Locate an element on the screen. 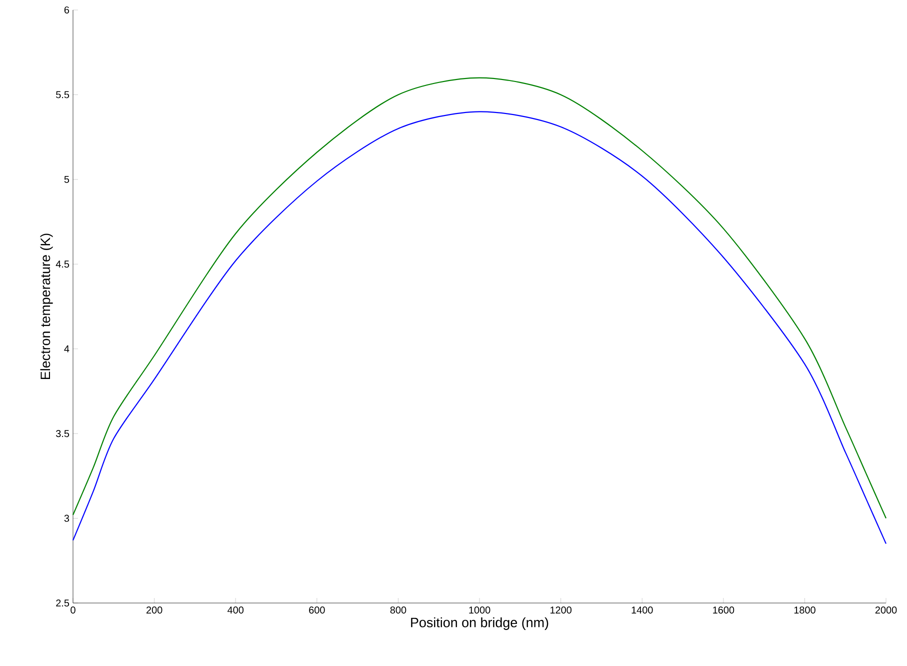 This screenshot has height=666, width=907. y-tick-label: 6 is located at coordinates (67, 10).